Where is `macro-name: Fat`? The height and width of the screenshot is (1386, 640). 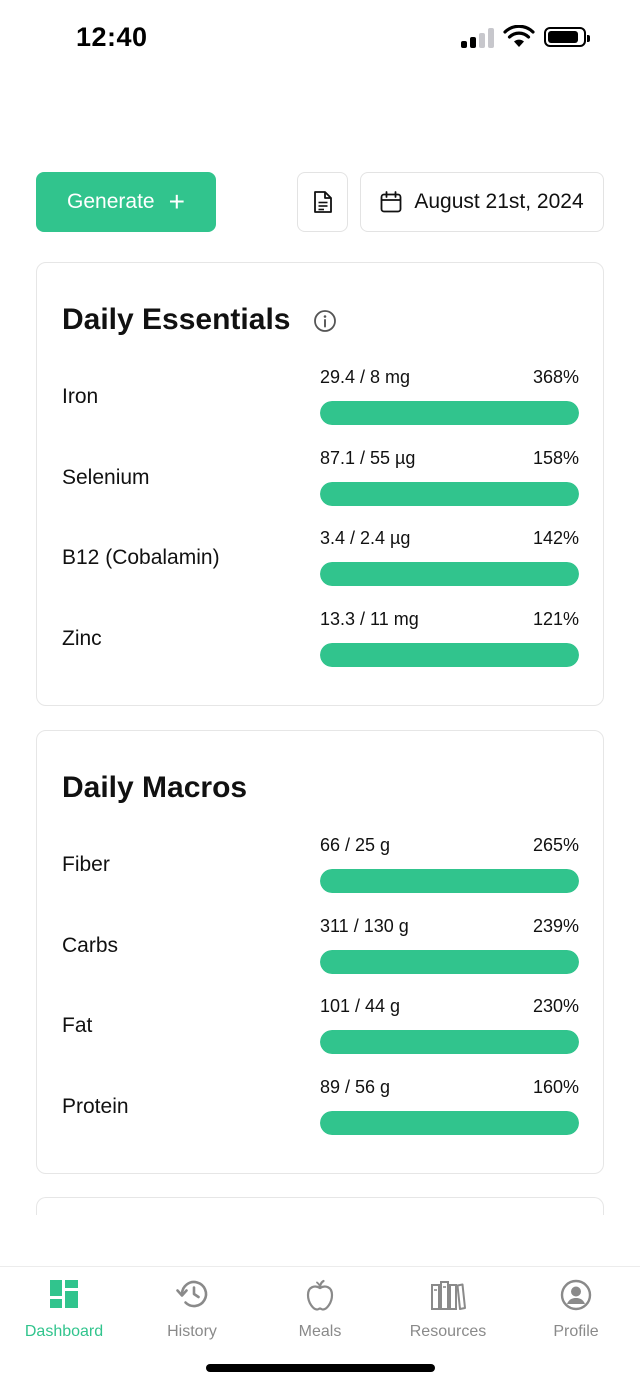 macro-name: Fat is located at coordinates (77, 1025).